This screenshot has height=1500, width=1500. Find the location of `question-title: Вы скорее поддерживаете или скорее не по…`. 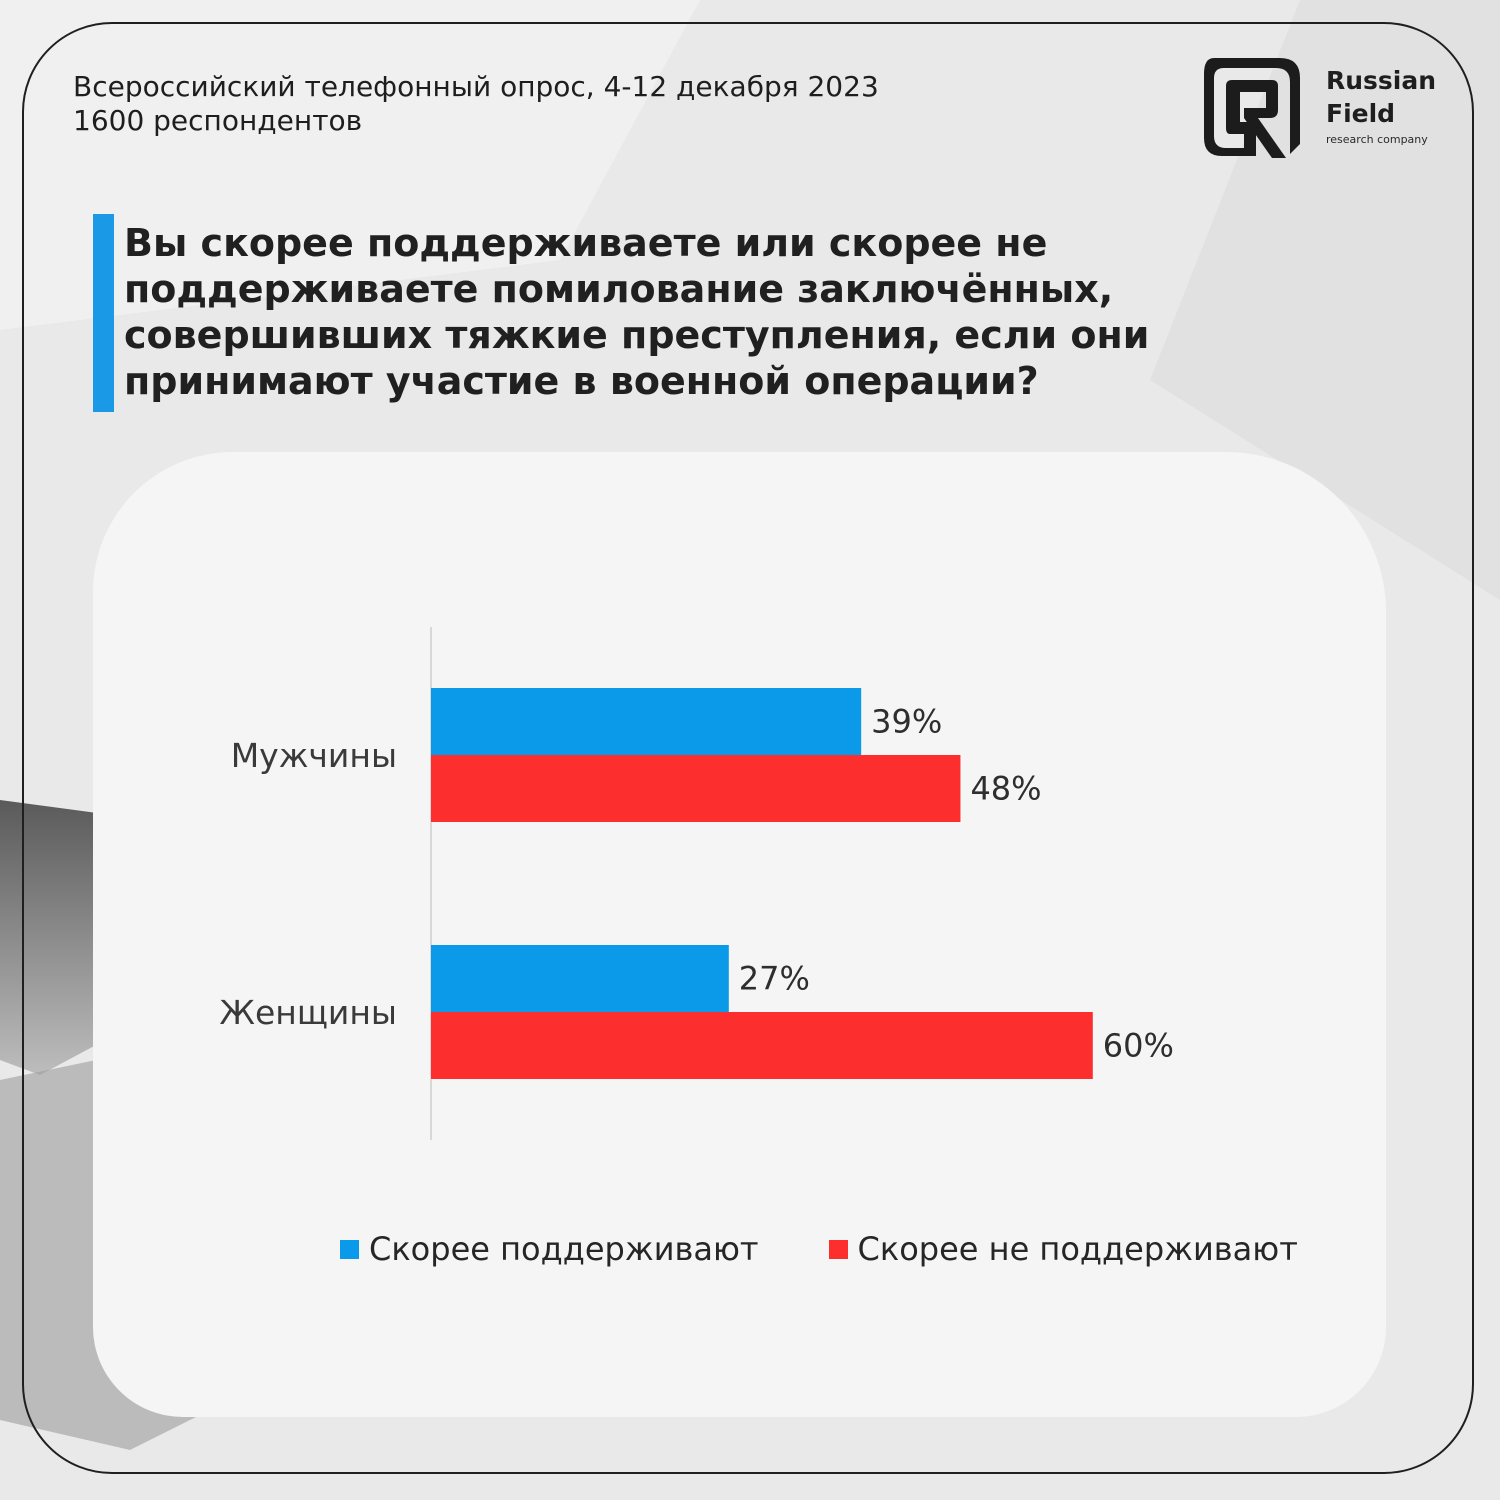

question-title: Вы скорее поддерживаете или скорее не по… is located at coordinates (637, 312).